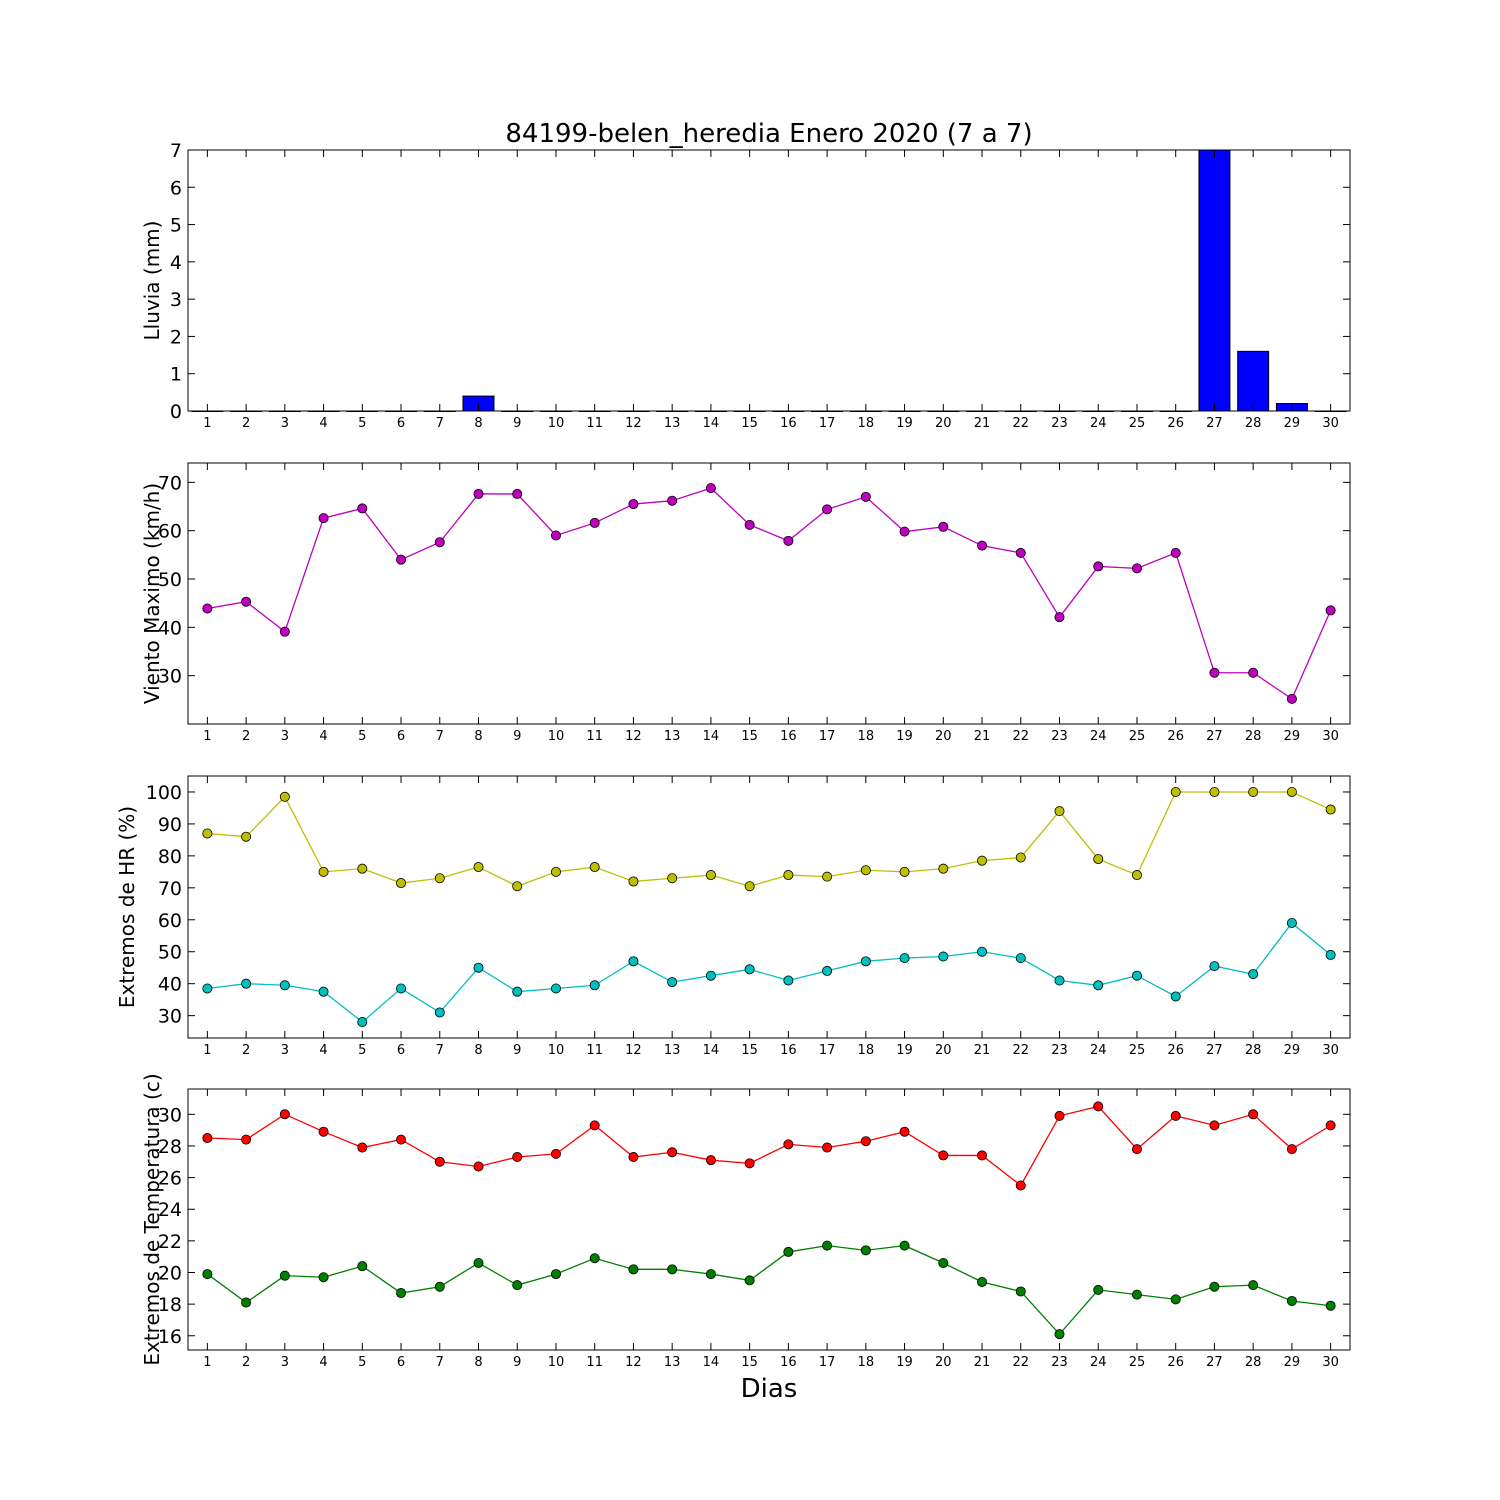 The height and width of the screenshot is (1500, 1500). Describe the element at coordinates (170, 1017) in the screenshot. I see `y-tick-label: 30` at that location.